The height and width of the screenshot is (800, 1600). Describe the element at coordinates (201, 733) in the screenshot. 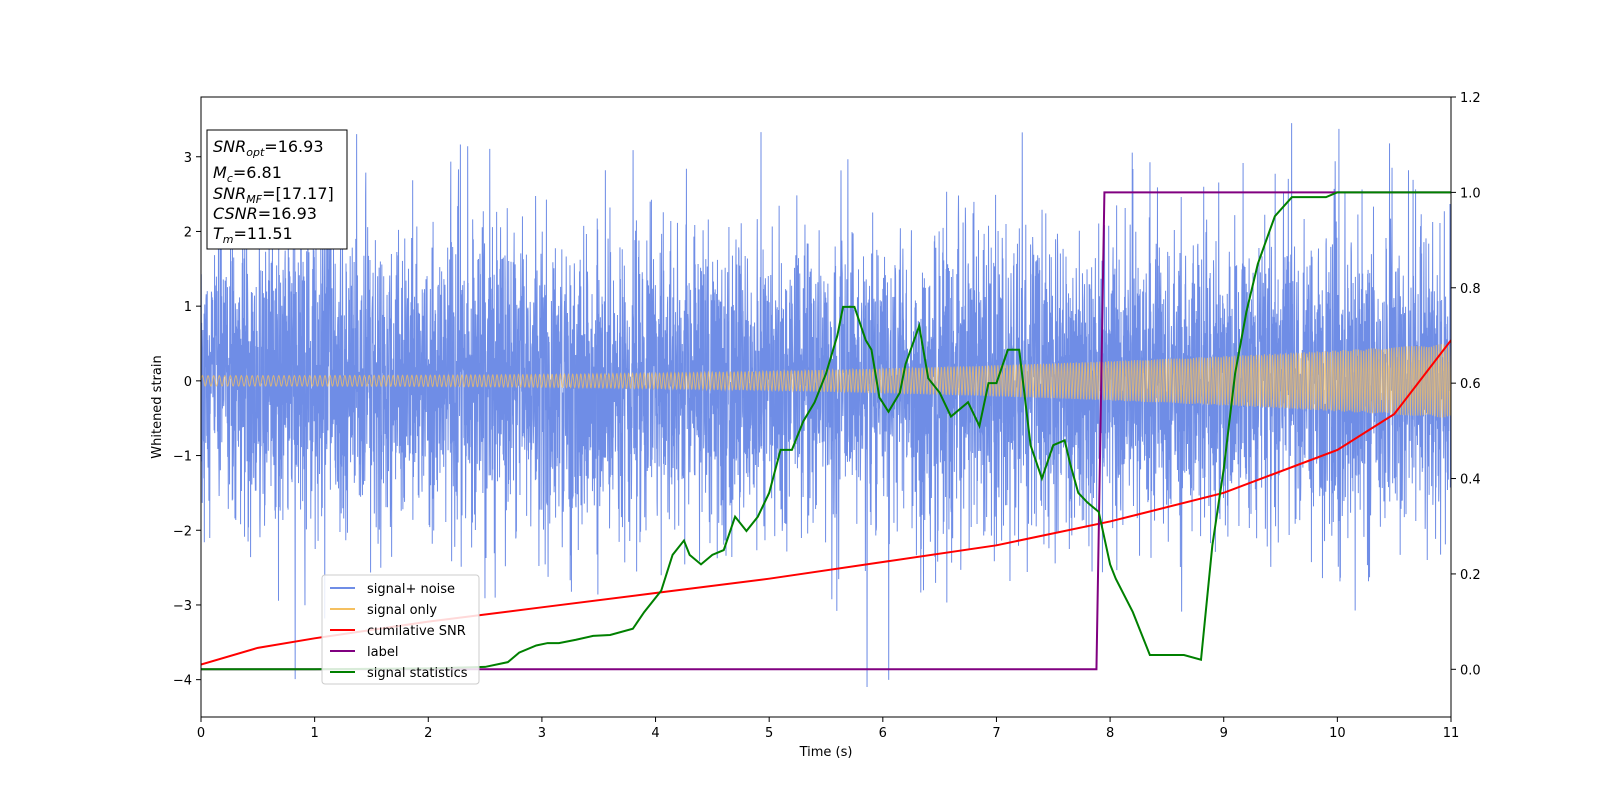

I see `x-tick-label: 0` at that location.